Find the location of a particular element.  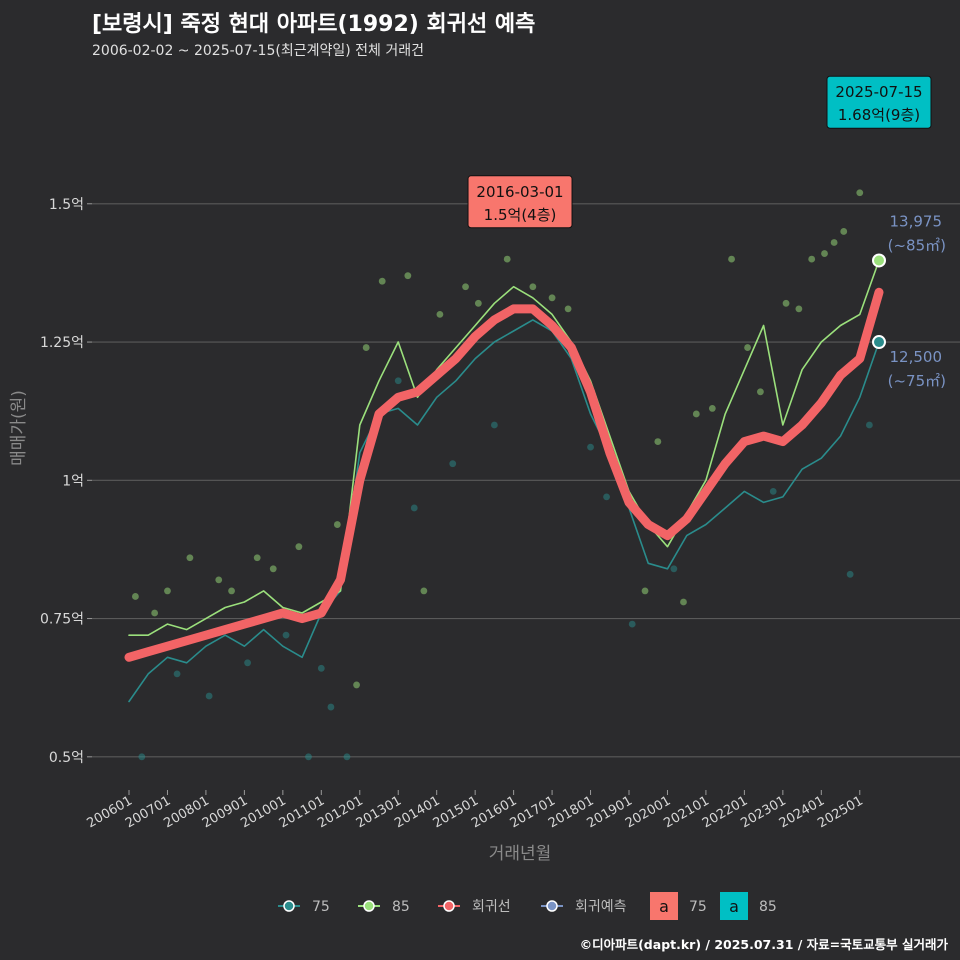

end-value-s85: 13,975 is located at coordinates (916, 221).